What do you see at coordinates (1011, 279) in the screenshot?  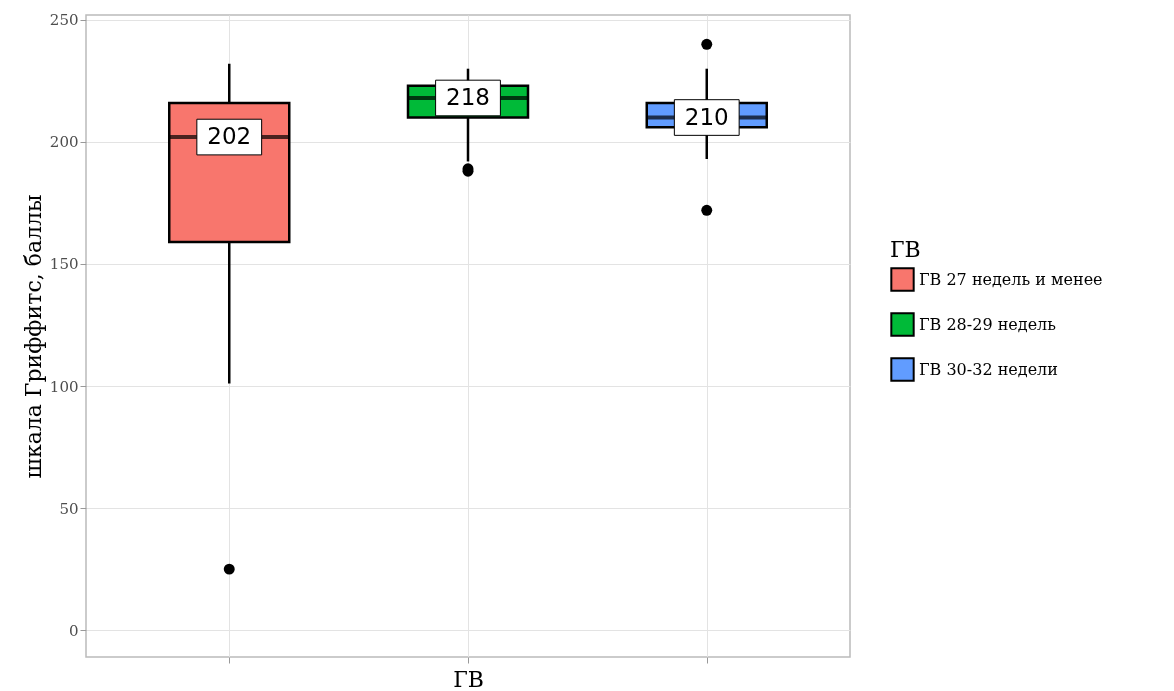 I see `legend-label: ГВ 27 недель и менее` at bounding box center [1011, 279].